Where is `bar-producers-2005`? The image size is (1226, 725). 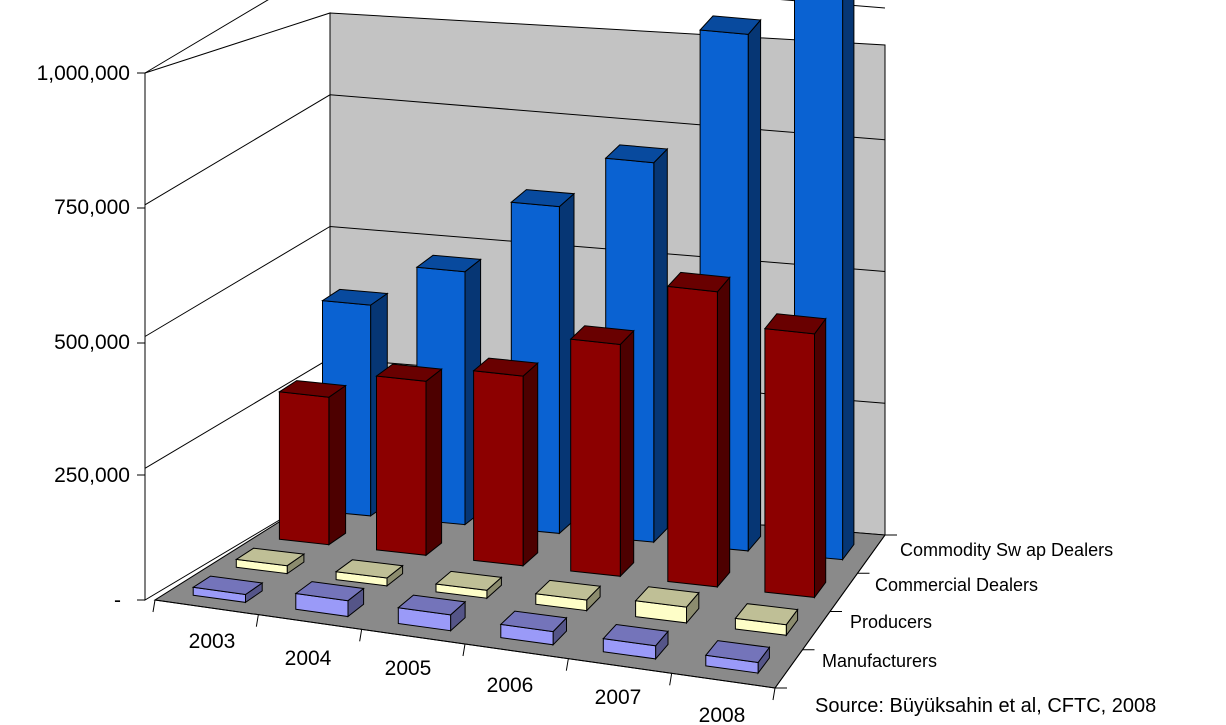 bar-producers-2005 is located at coordinates (468, 585).